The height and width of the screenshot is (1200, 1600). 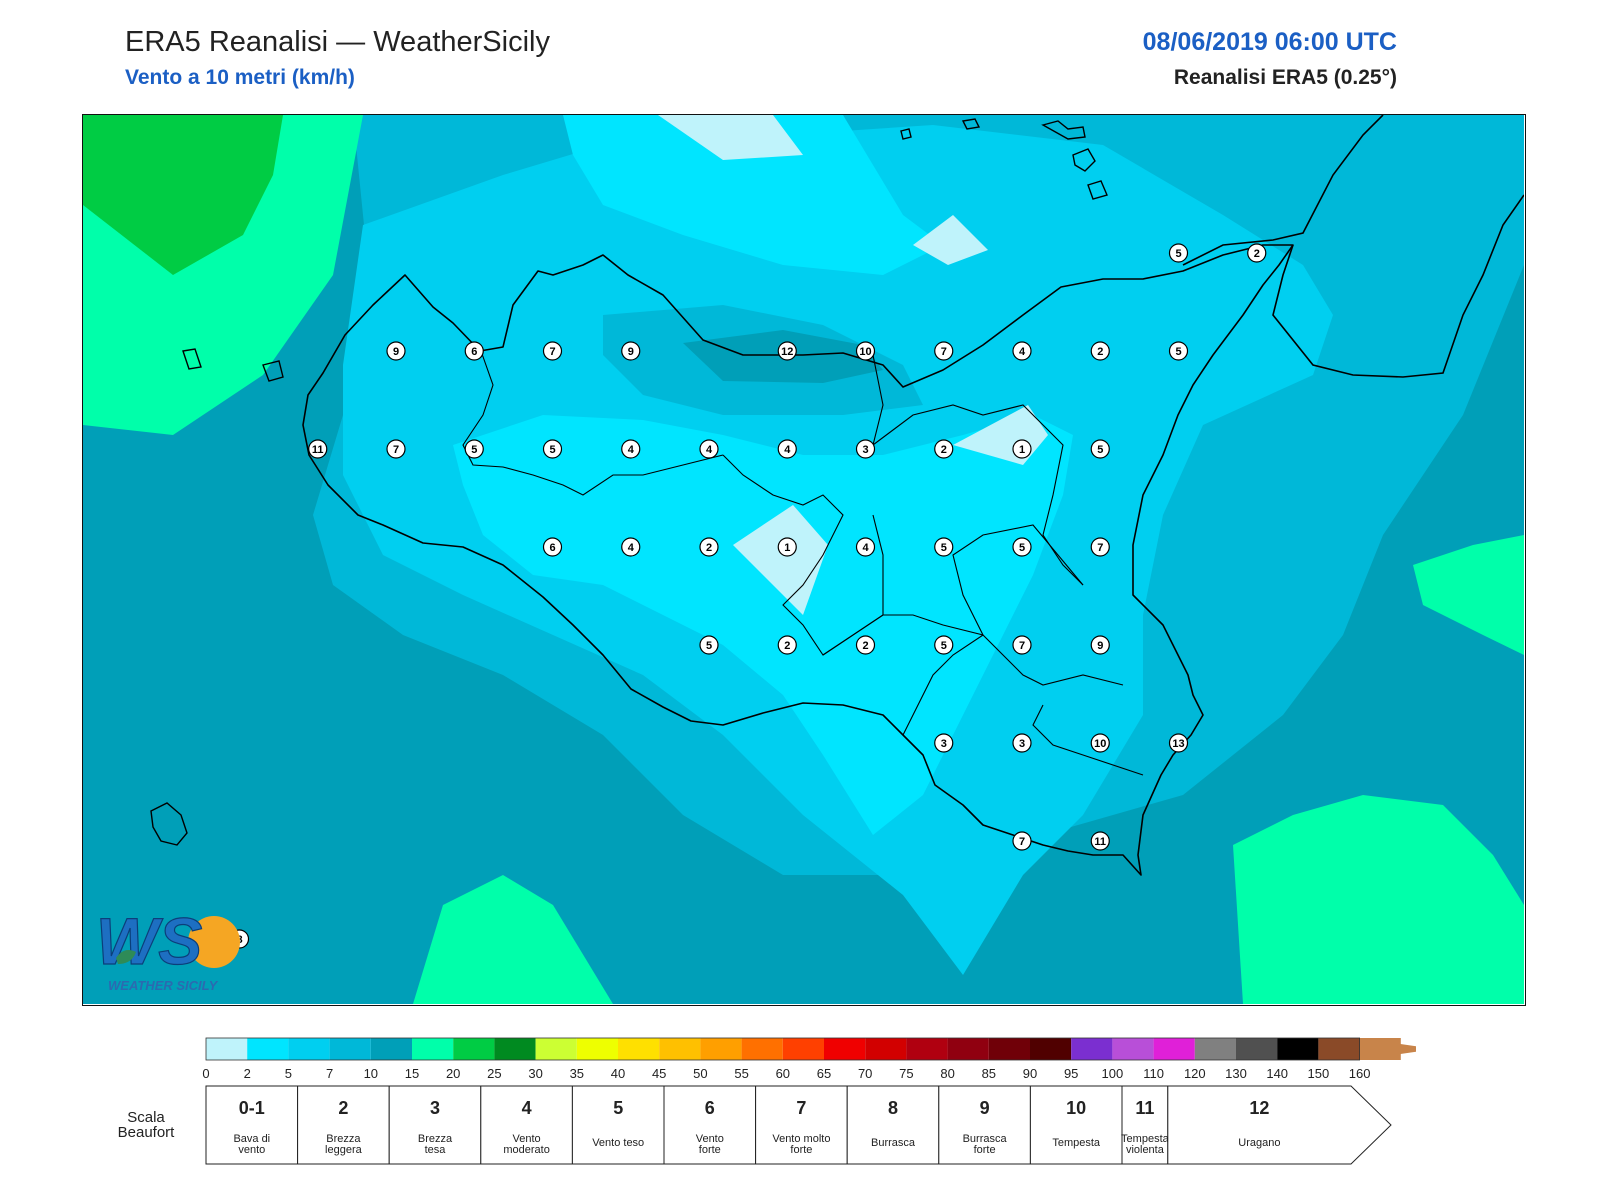 What do you see at coordinates (1319, 1073) in the screenshot?
I see `colorbar-tick-label: 150` at bounding box center [1319, 1073].